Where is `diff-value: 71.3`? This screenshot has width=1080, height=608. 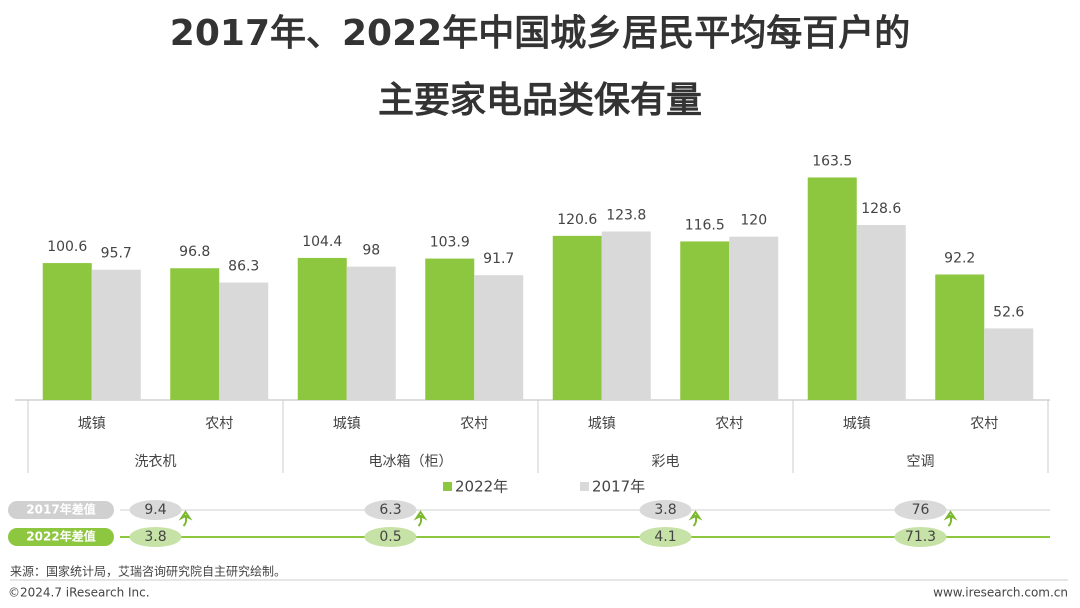 diff-value: 71.3 is located at coordinates (920, 537).